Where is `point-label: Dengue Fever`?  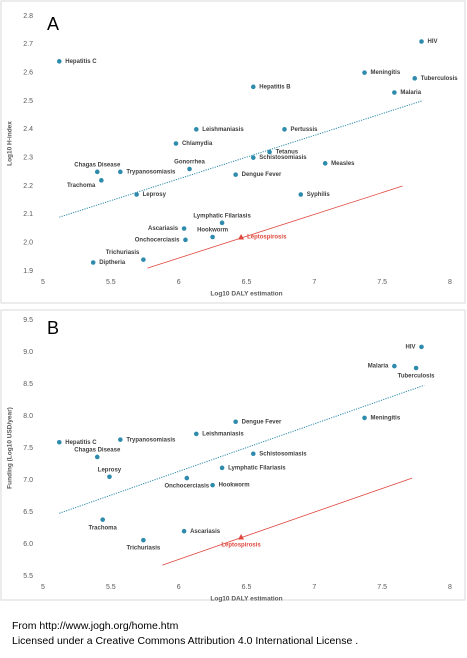 point-label: Dengue Fever is located at coordinates (262, 175).